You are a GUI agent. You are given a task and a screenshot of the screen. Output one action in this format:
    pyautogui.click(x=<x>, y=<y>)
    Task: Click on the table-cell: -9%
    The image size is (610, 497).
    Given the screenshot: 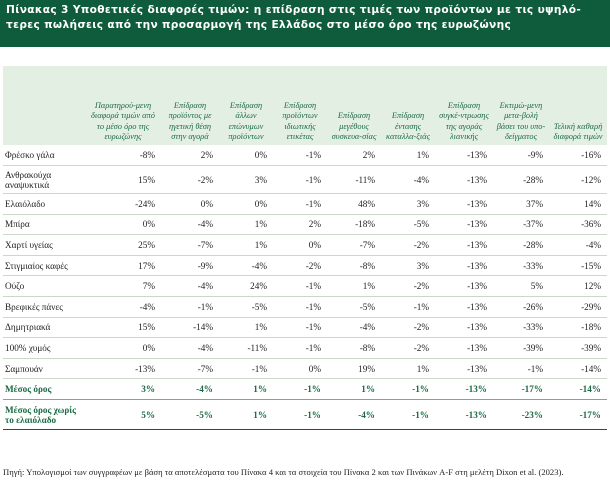 What is the action you would take?
    pyautogui.click(x=190, y=266)
    